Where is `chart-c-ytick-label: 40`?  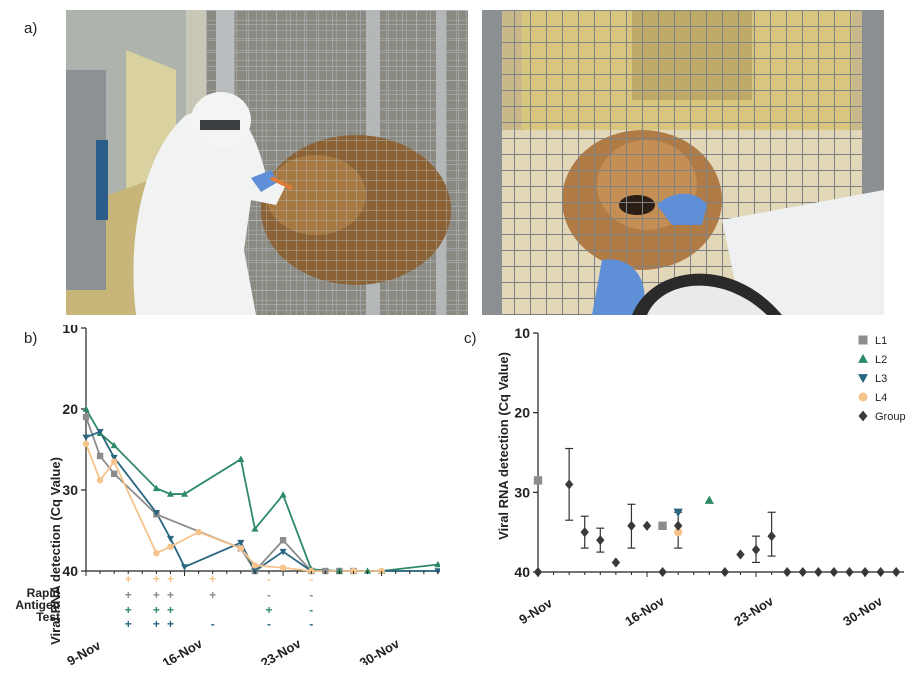 chart-c-ytick-label: 40 is located at coordinates (522, 572).